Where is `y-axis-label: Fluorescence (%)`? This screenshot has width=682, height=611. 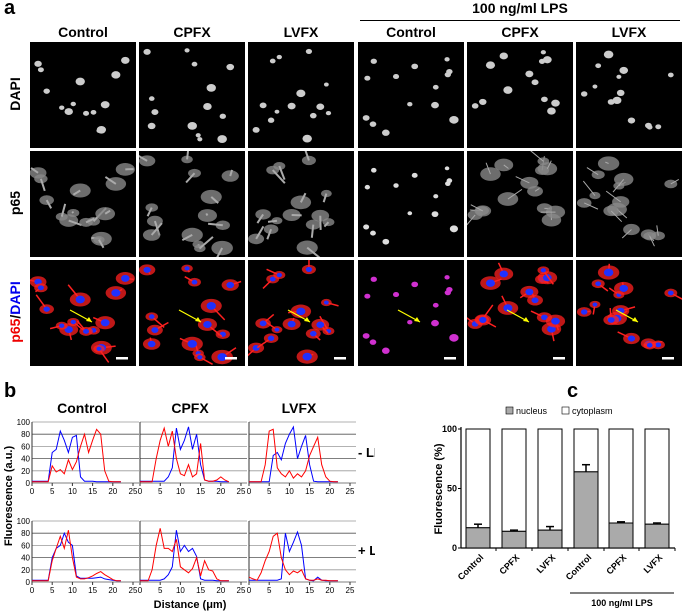
y-axis-label: Fluorescence (%) is located at coordinates (439, 488).